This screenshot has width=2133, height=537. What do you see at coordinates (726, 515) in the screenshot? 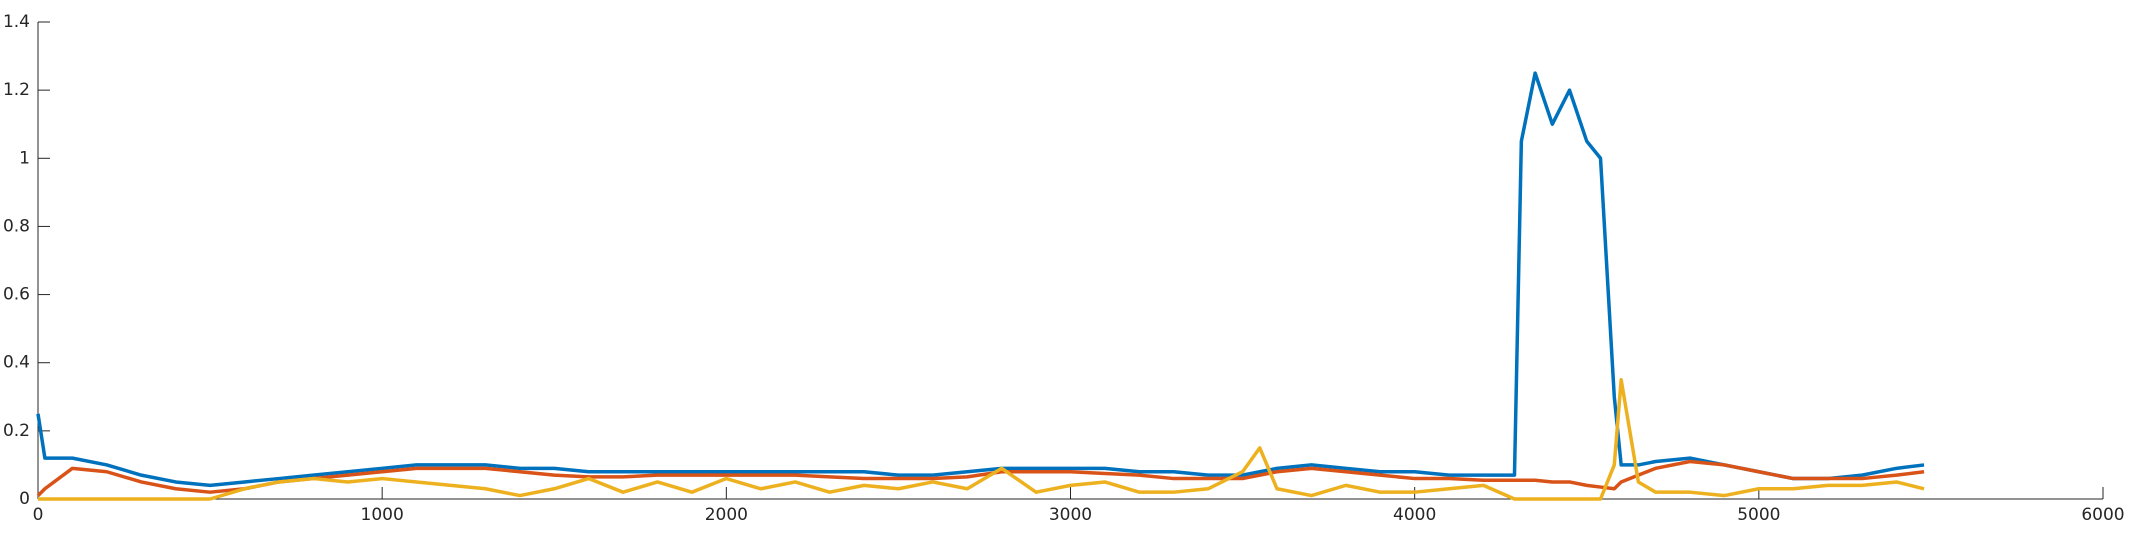
I see `x-tick-label: 2000` at bounding box center [726, 515].